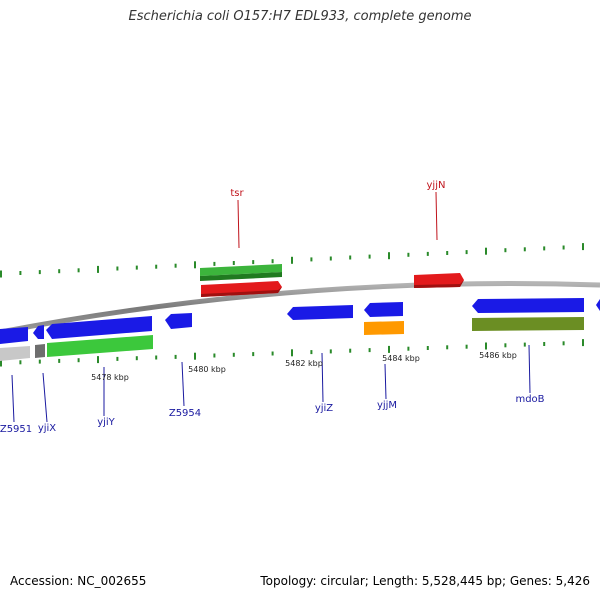  I want to click on label-yjiY: yjiY, so click(106, 422).